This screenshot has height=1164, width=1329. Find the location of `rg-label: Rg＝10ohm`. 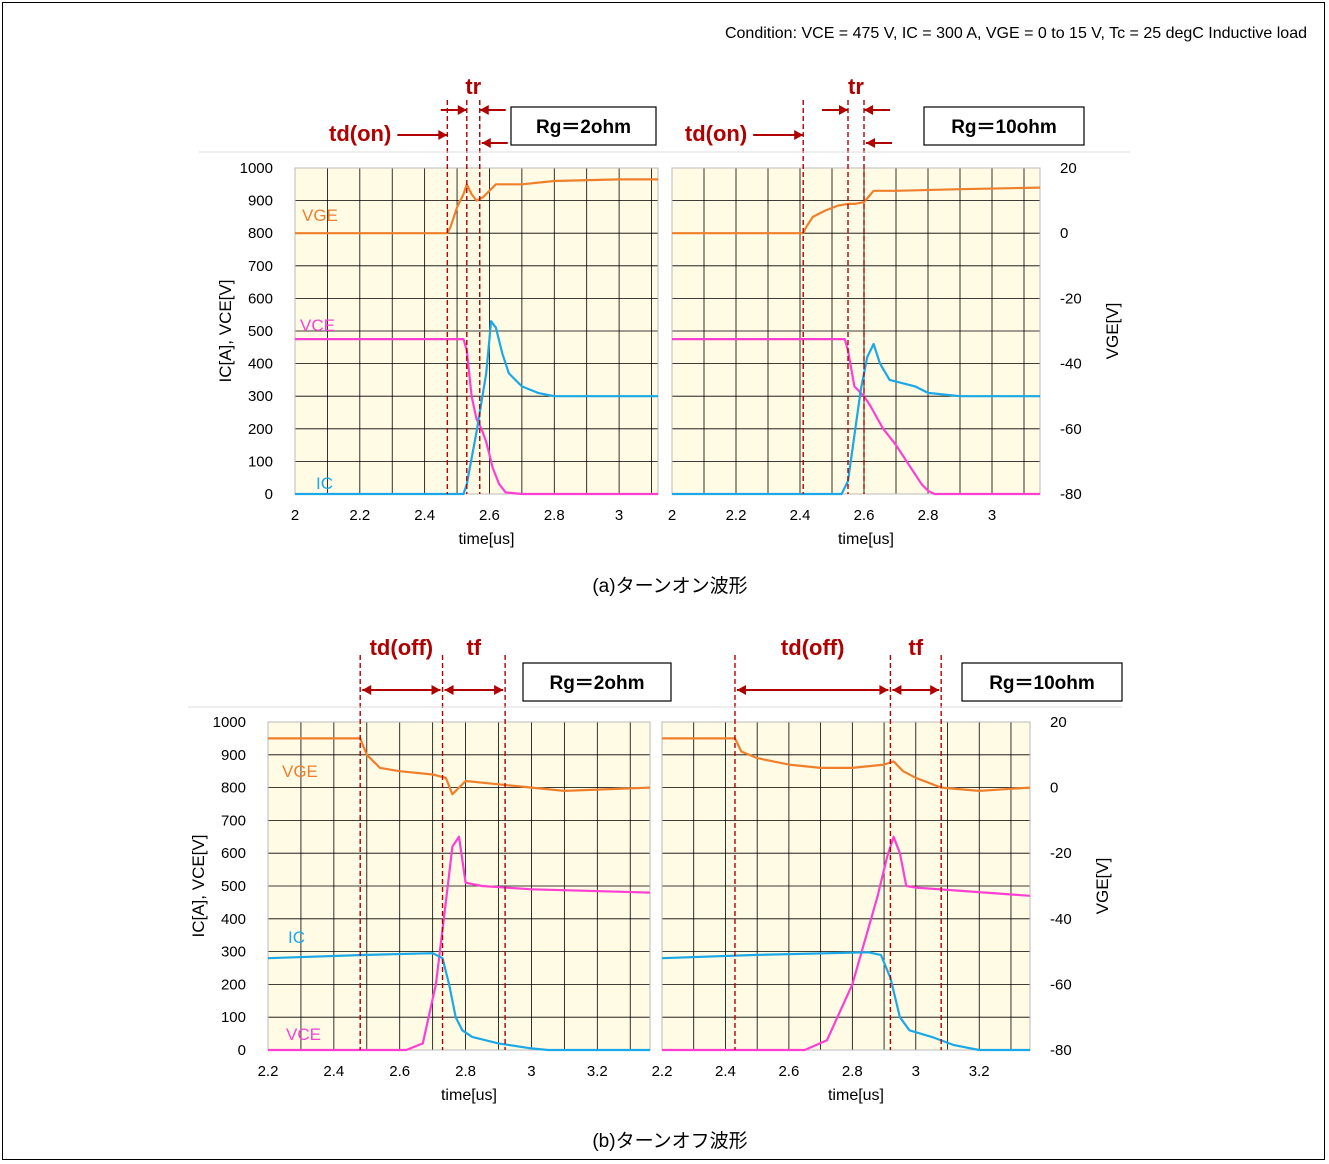

rg-label: Rg＝10ohm is located at coordinates (1004, 127).